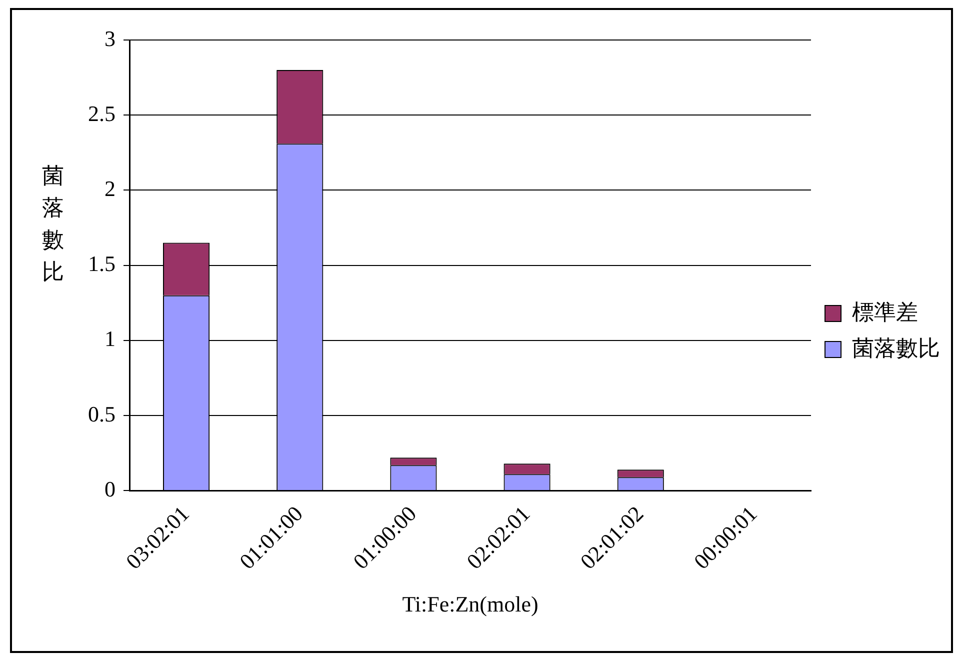  Describe the element at coordinates (470, 604) in the screenshot. I see `x-axis-title: Ti:Fe:Zn(mole)` at that location.